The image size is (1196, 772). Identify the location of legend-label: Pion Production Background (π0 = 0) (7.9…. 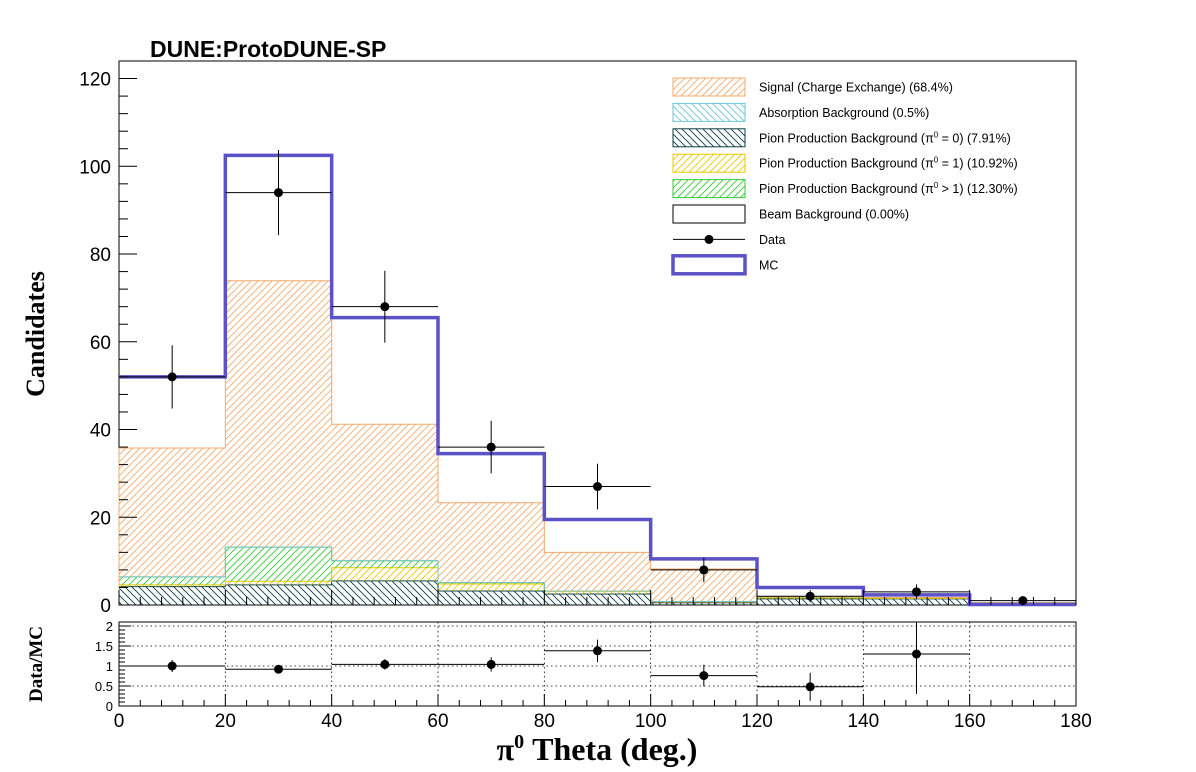
(885, 137).